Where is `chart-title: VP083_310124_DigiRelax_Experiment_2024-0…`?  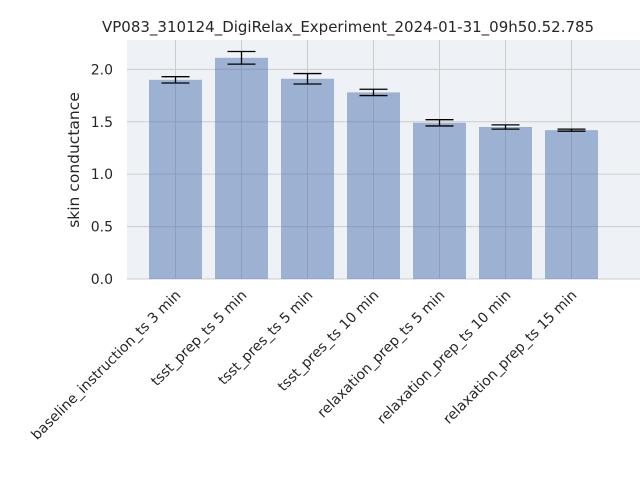
chart-title: VP083_310124_DigiRelax_Experiment_2024-0… is located at coordinates (348, 27).